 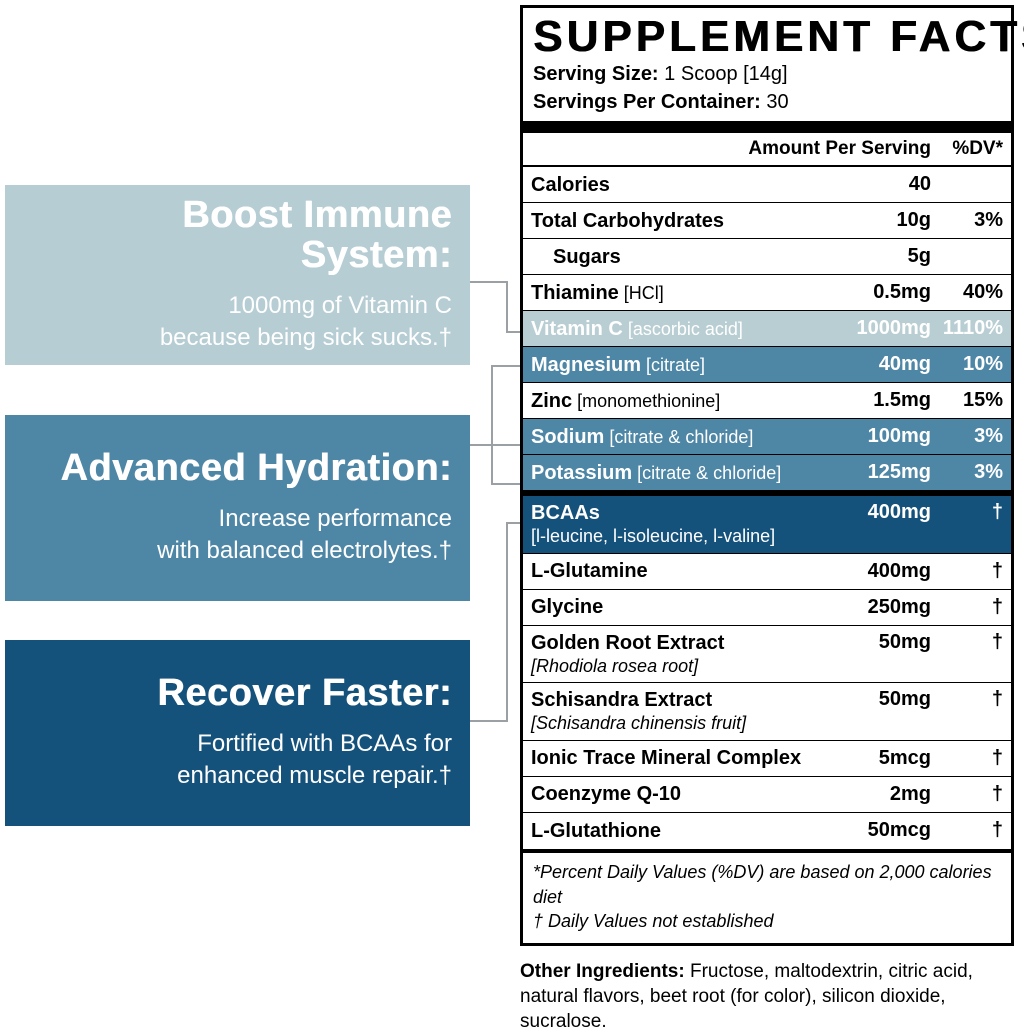 What do you see at coordinates (570, 184) in the screenshot?
I see `row-ingredient-name: Calories` at bounding box center [570, 184].